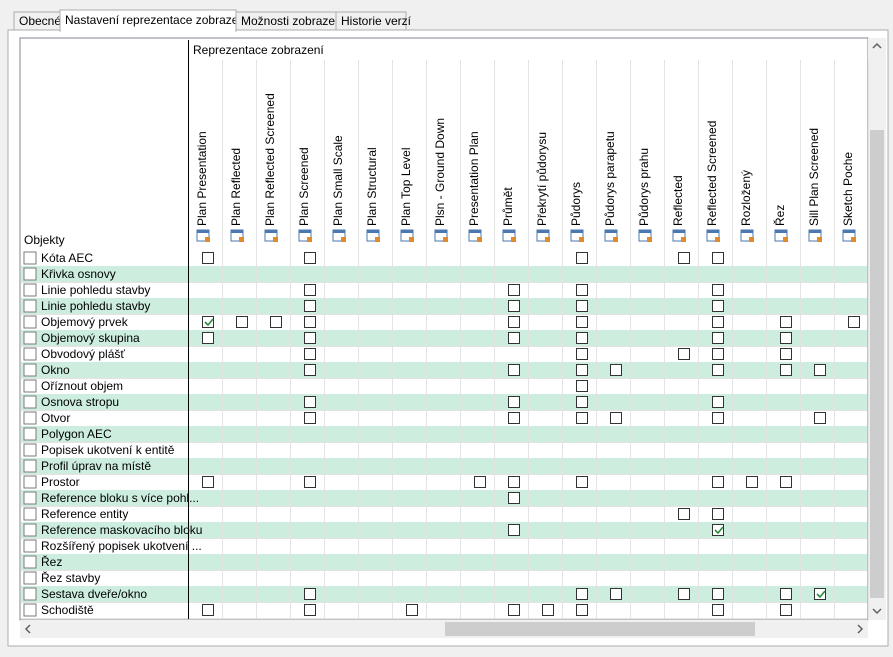 The image size is (893, 657). Describe the element at coordinates (542, 179) in the screenshot. I see `column-header: Překrytí půdorysu` at that location.